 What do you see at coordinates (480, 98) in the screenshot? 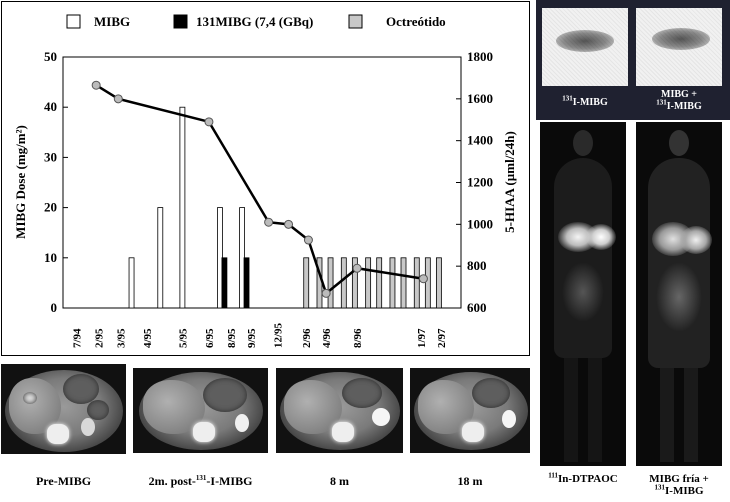
I see `y2-tick-label: 1600` at bounding box center [480, 98].